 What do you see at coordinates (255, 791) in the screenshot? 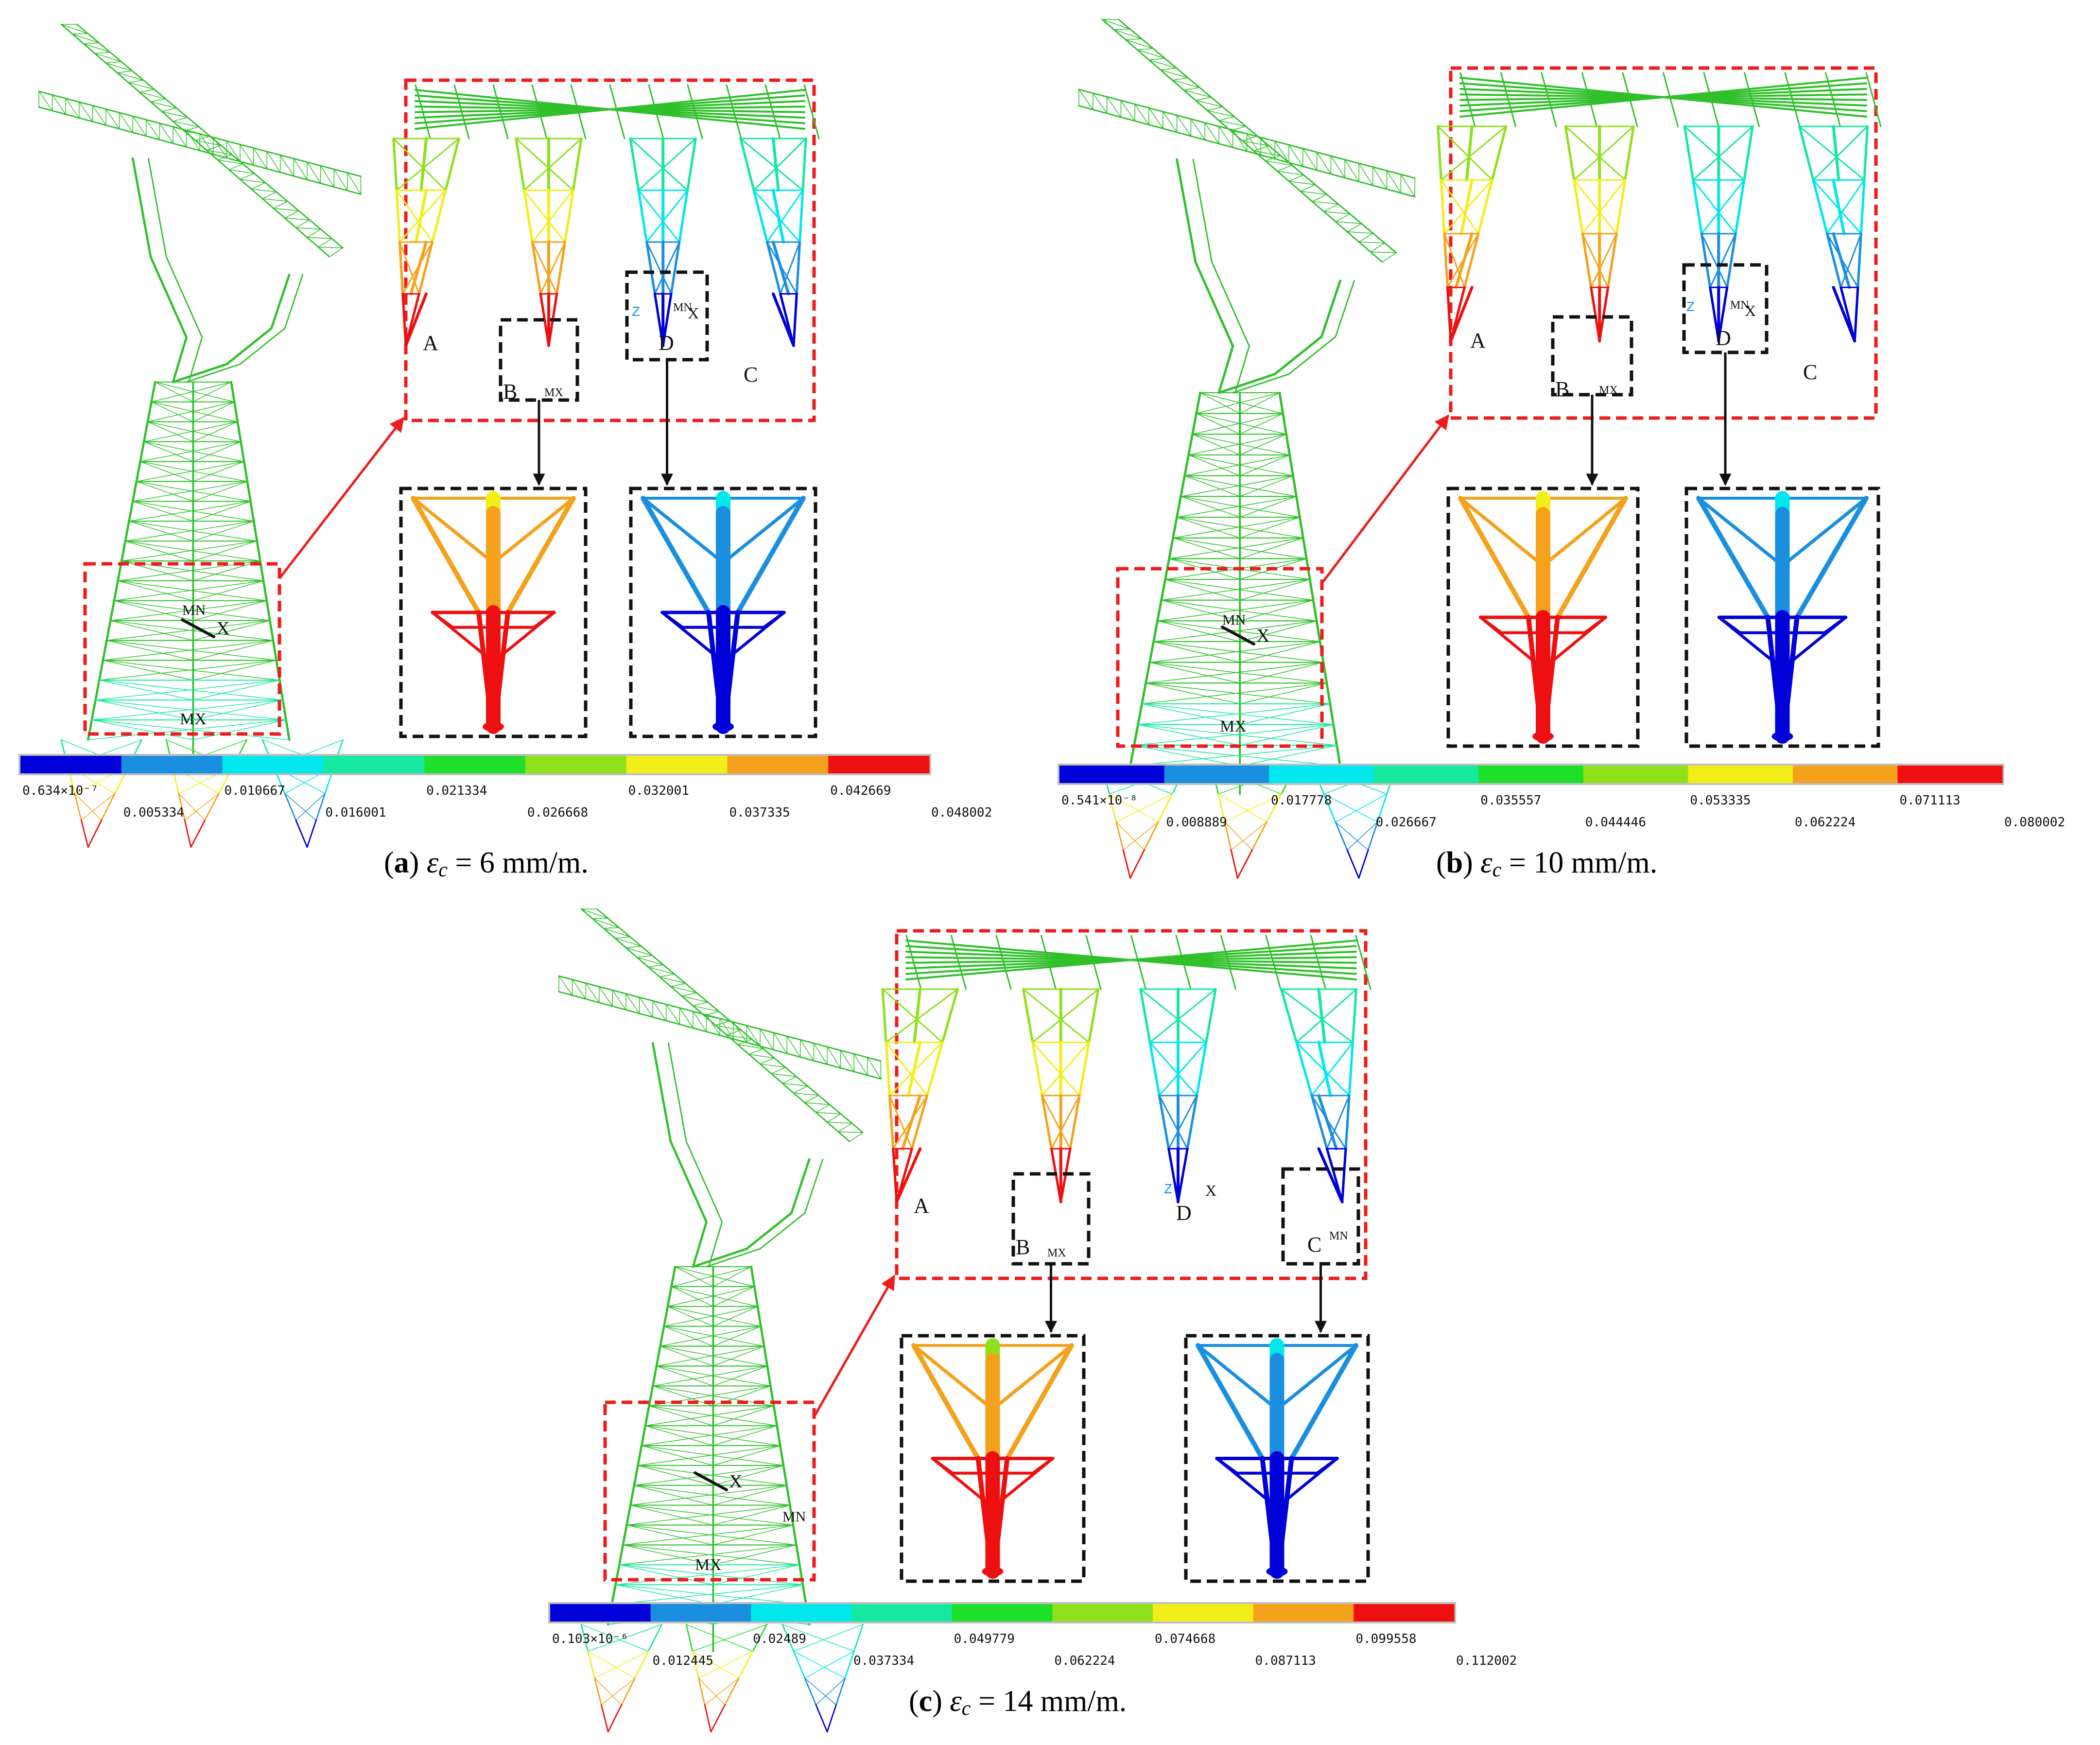
I see `legend-tick-label: 0.010667` at bounding box center [255, 791].